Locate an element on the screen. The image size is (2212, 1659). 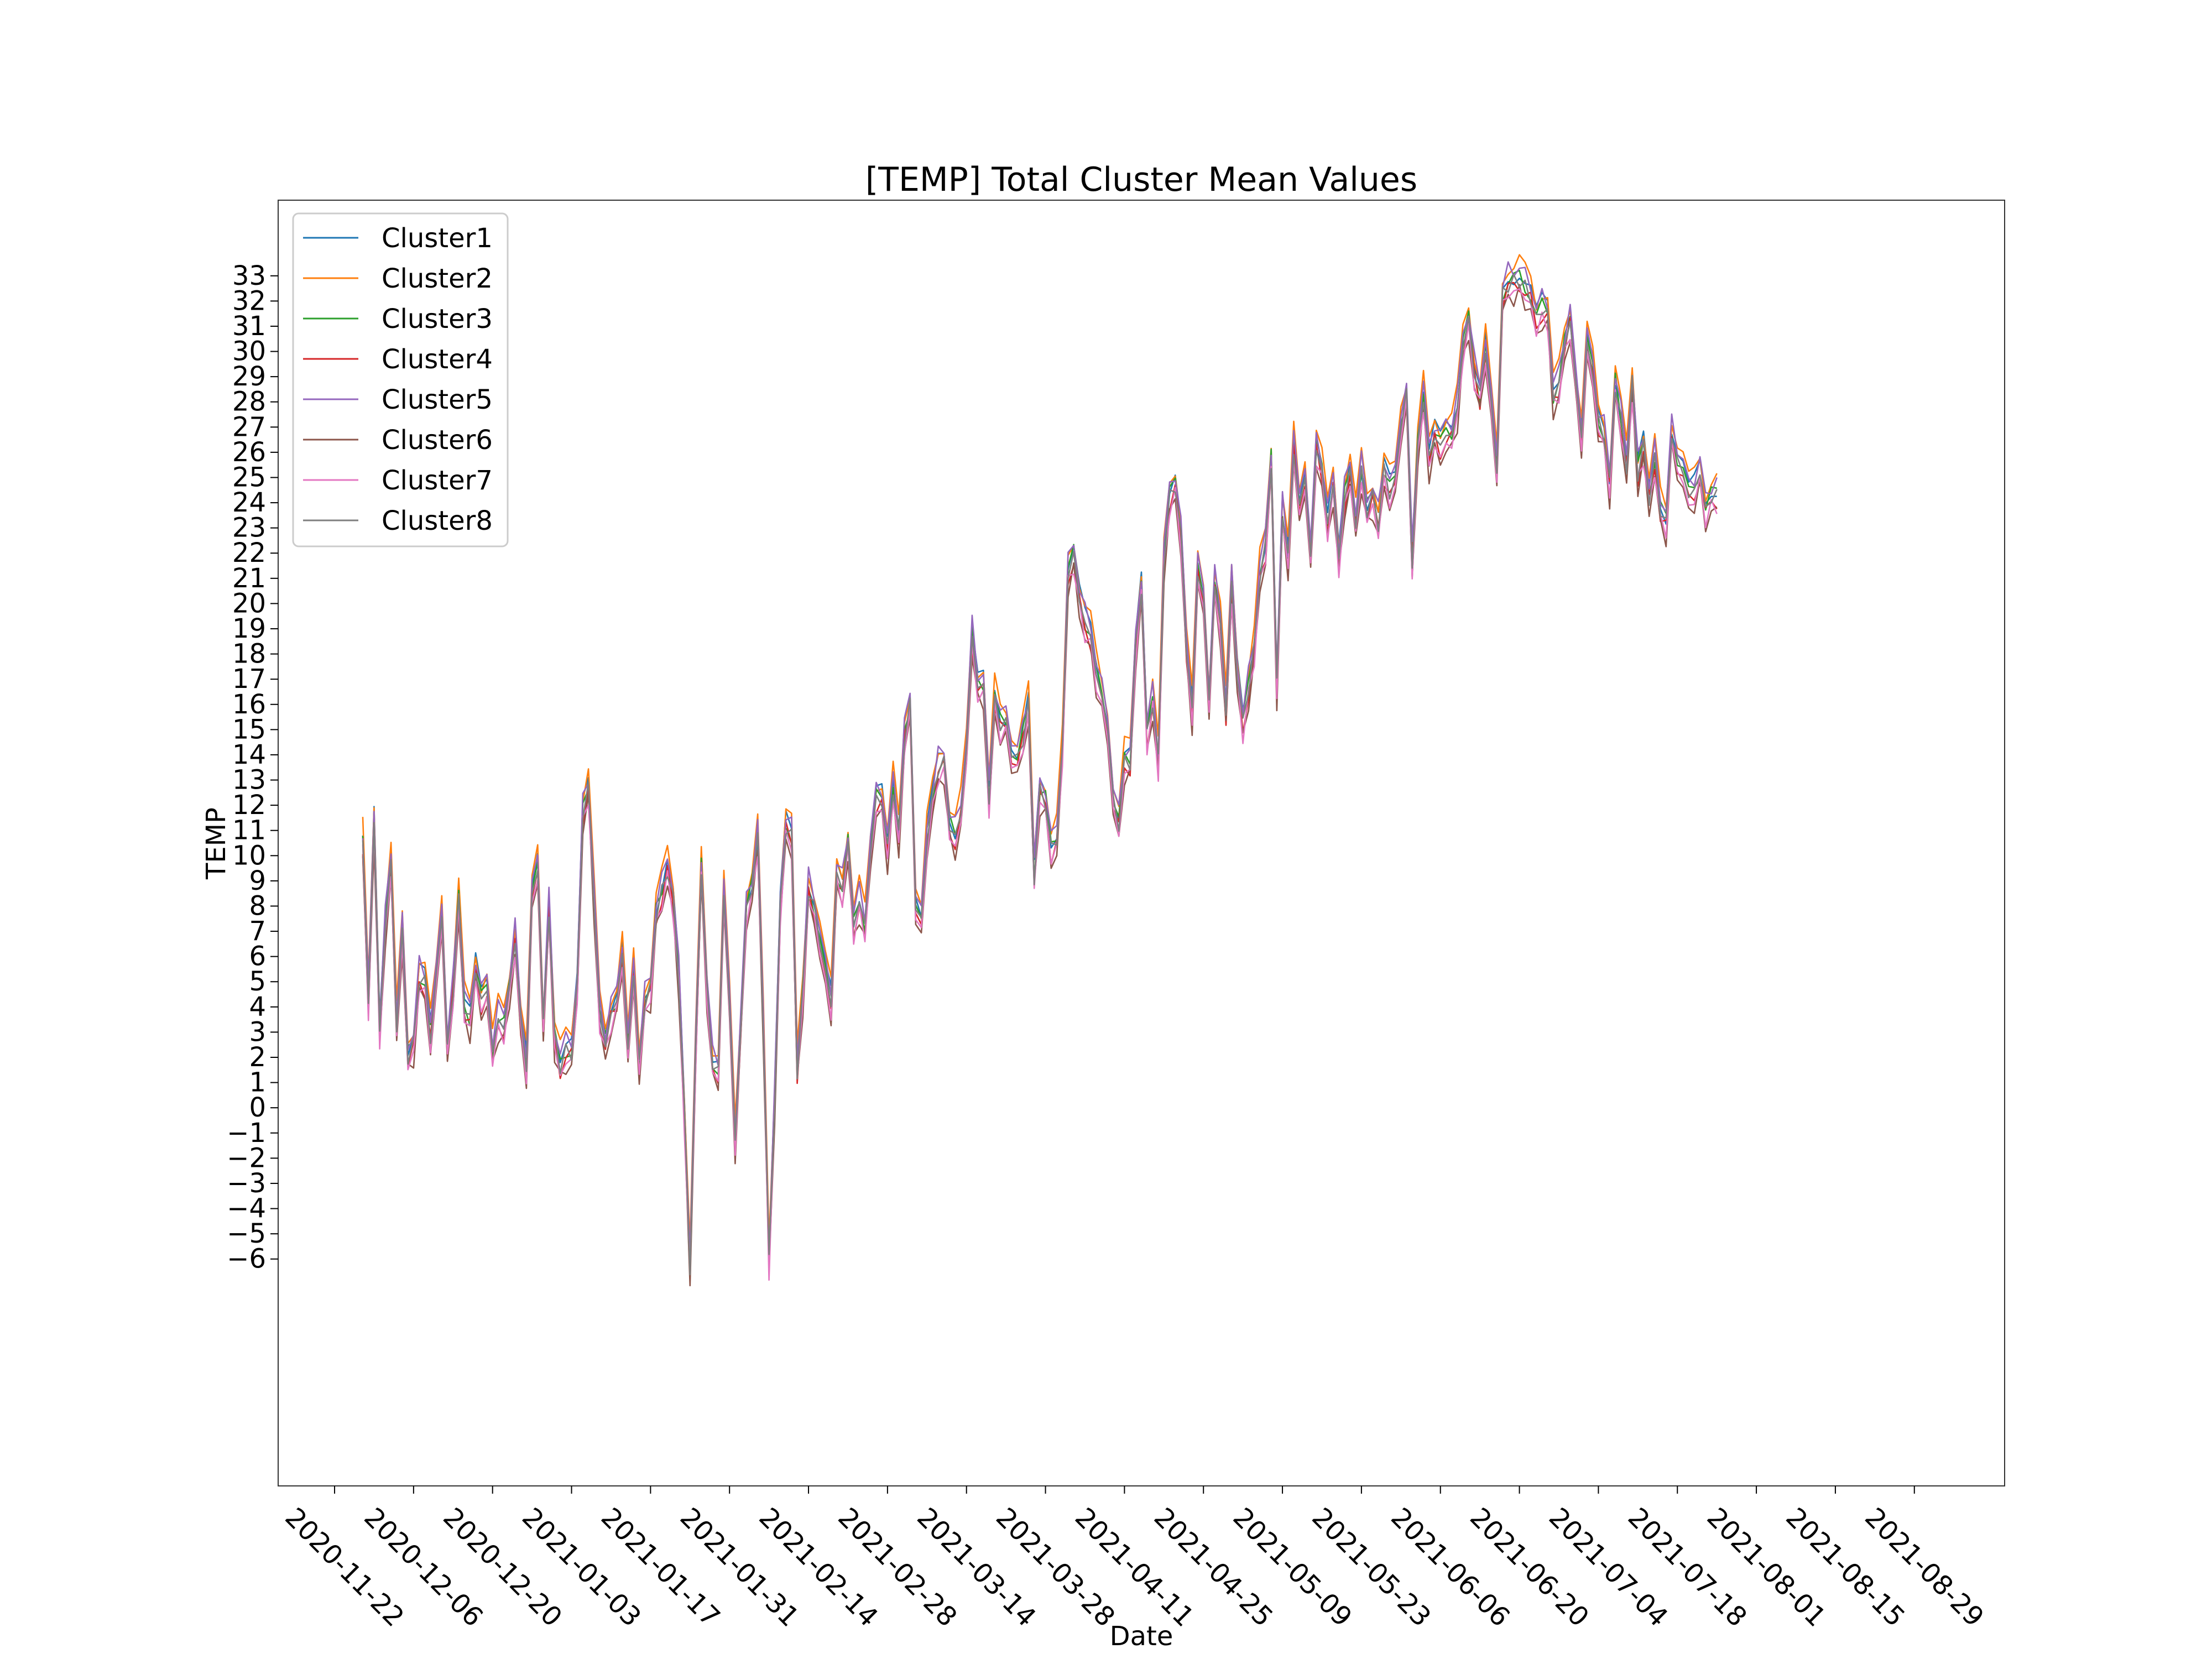
y-tick-label: −6 is located at coordinates (247, 1259).